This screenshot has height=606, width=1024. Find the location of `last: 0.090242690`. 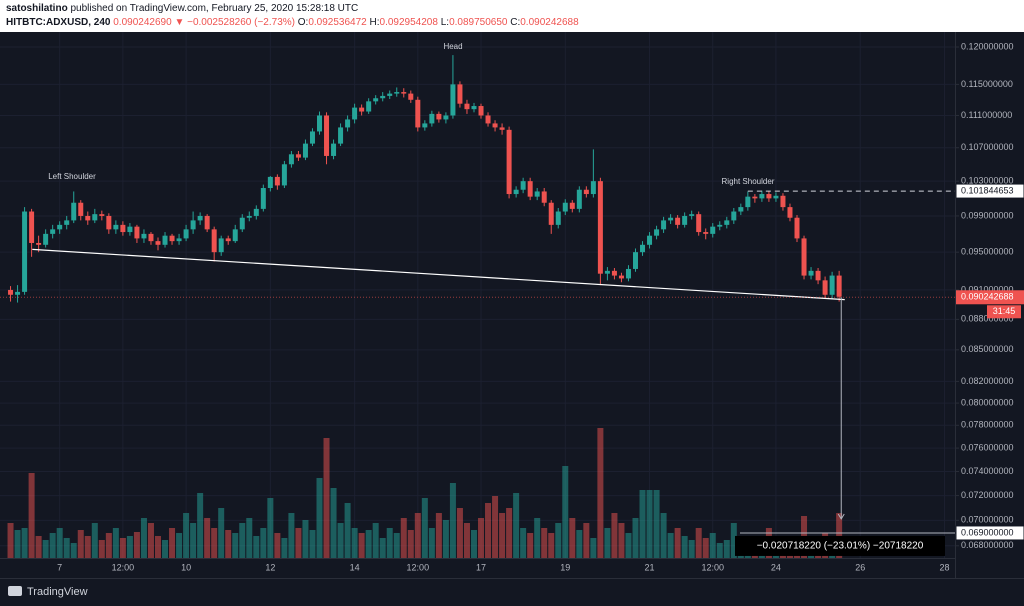

last: 0.090242690 is located at coordinates (142, 22).